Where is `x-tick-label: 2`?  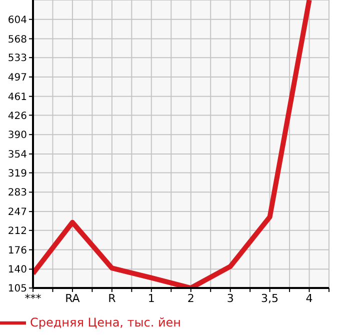
x-tick-label: 2 is located at coordinates (190, 298).